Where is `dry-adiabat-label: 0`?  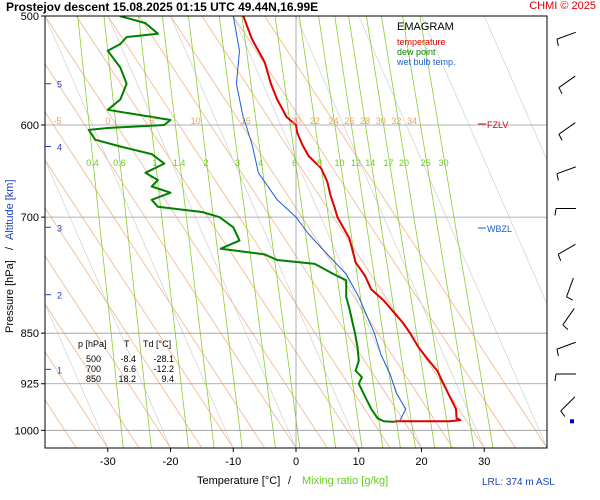
dry-adiabat-label: 0 is located at coordinates (107, 121).